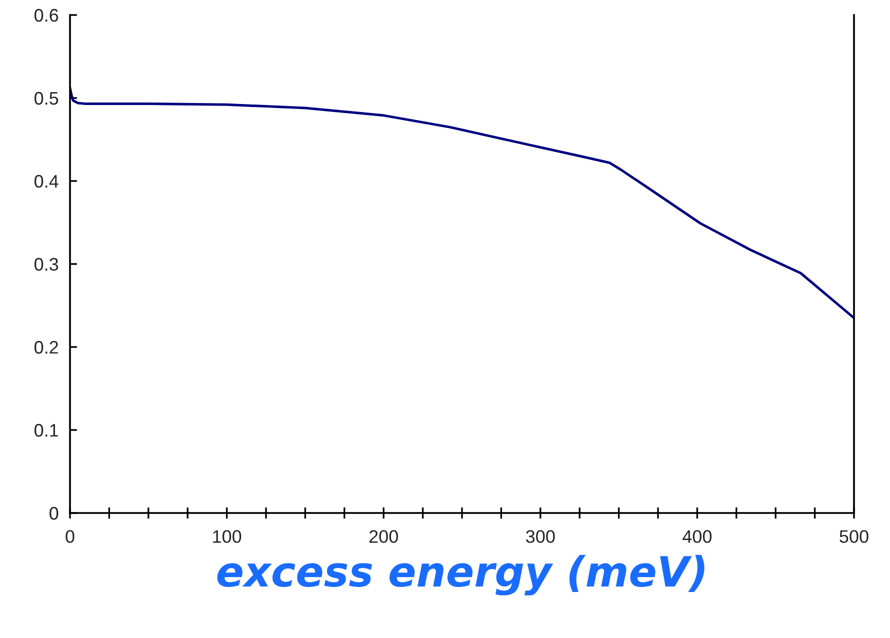 Image resolution: width=890 pixels, height=638 pixels. I want to click on x-tick-label: 0, so click(70, 536).